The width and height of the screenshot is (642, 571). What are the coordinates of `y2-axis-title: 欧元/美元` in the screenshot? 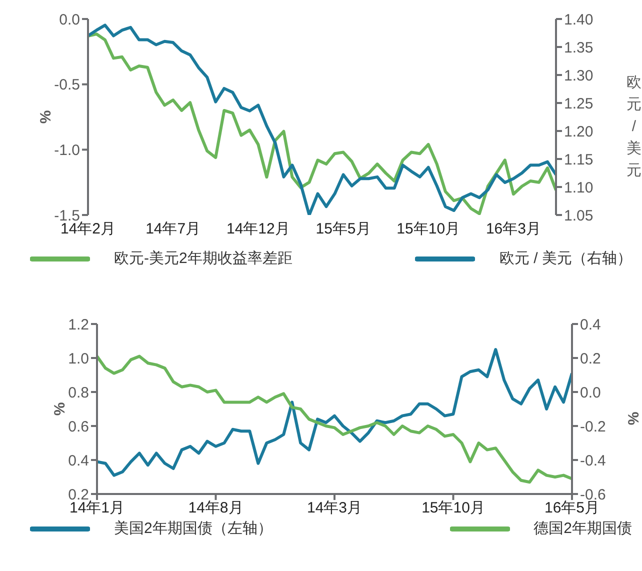 It's located at (634, 126).